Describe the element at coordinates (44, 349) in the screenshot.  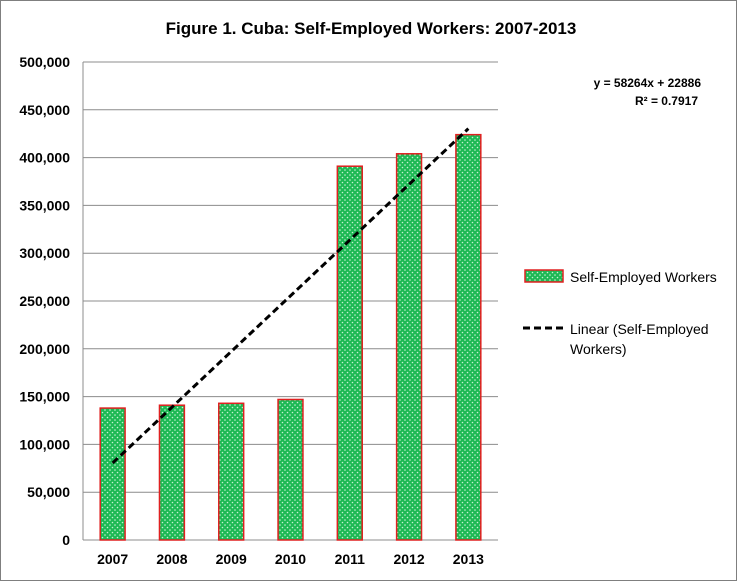
I see `y-tick-label: 200,000` at that location.